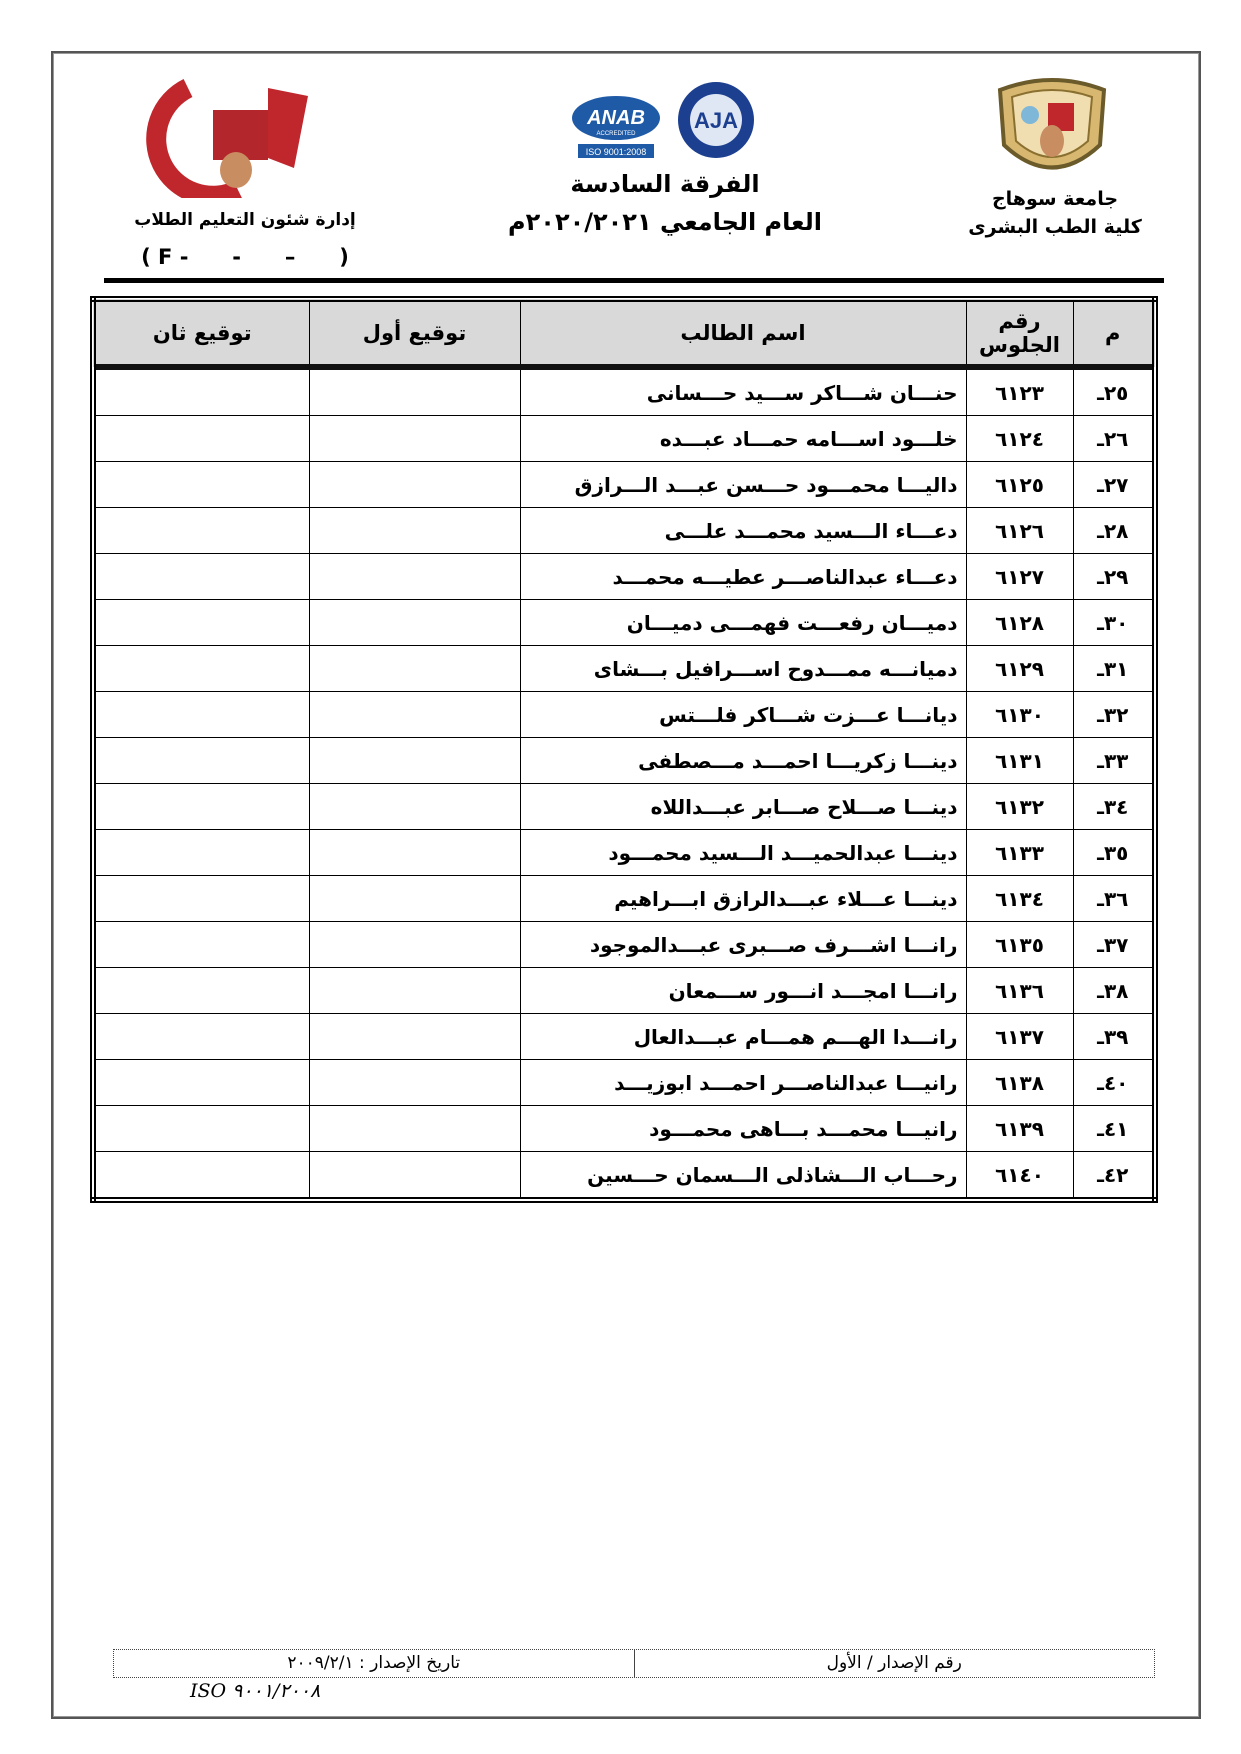 This screenshot has height=1754, width=1241. I want to click on seat-number: ٦١٢٨, so click(1019, 622).